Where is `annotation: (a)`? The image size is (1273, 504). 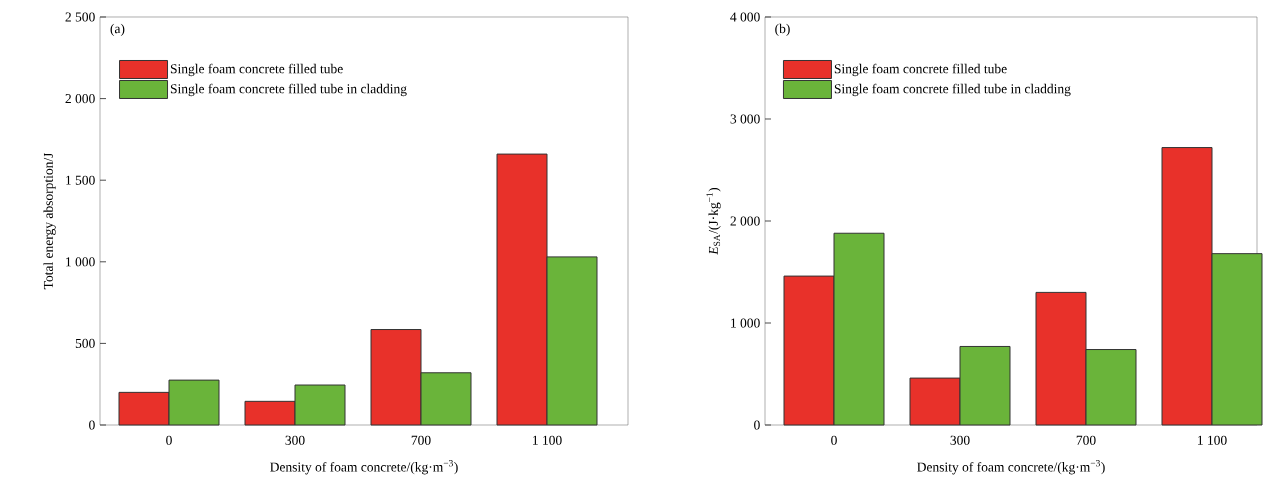 annotation: (a) is located at coordinates (117, 29).